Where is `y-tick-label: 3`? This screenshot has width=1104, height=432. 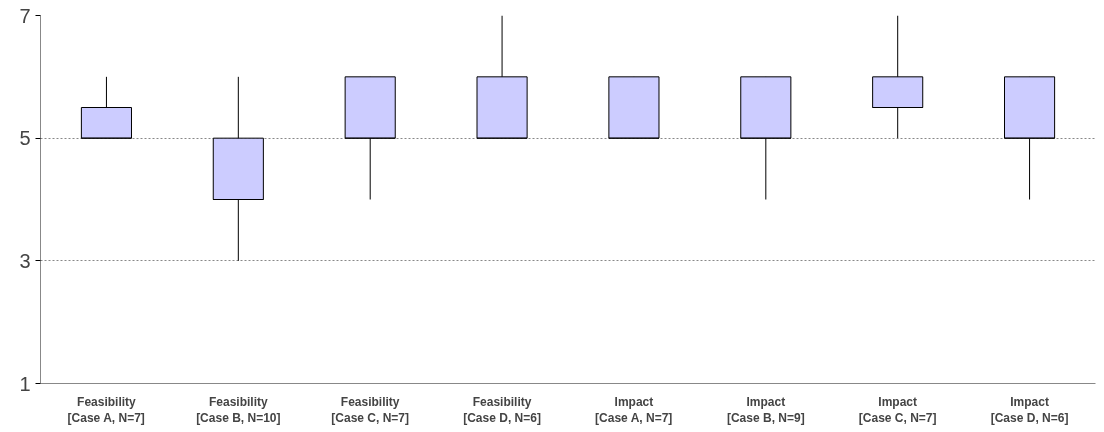 y-tick-label: 3 is located at coordinates (25, 260).